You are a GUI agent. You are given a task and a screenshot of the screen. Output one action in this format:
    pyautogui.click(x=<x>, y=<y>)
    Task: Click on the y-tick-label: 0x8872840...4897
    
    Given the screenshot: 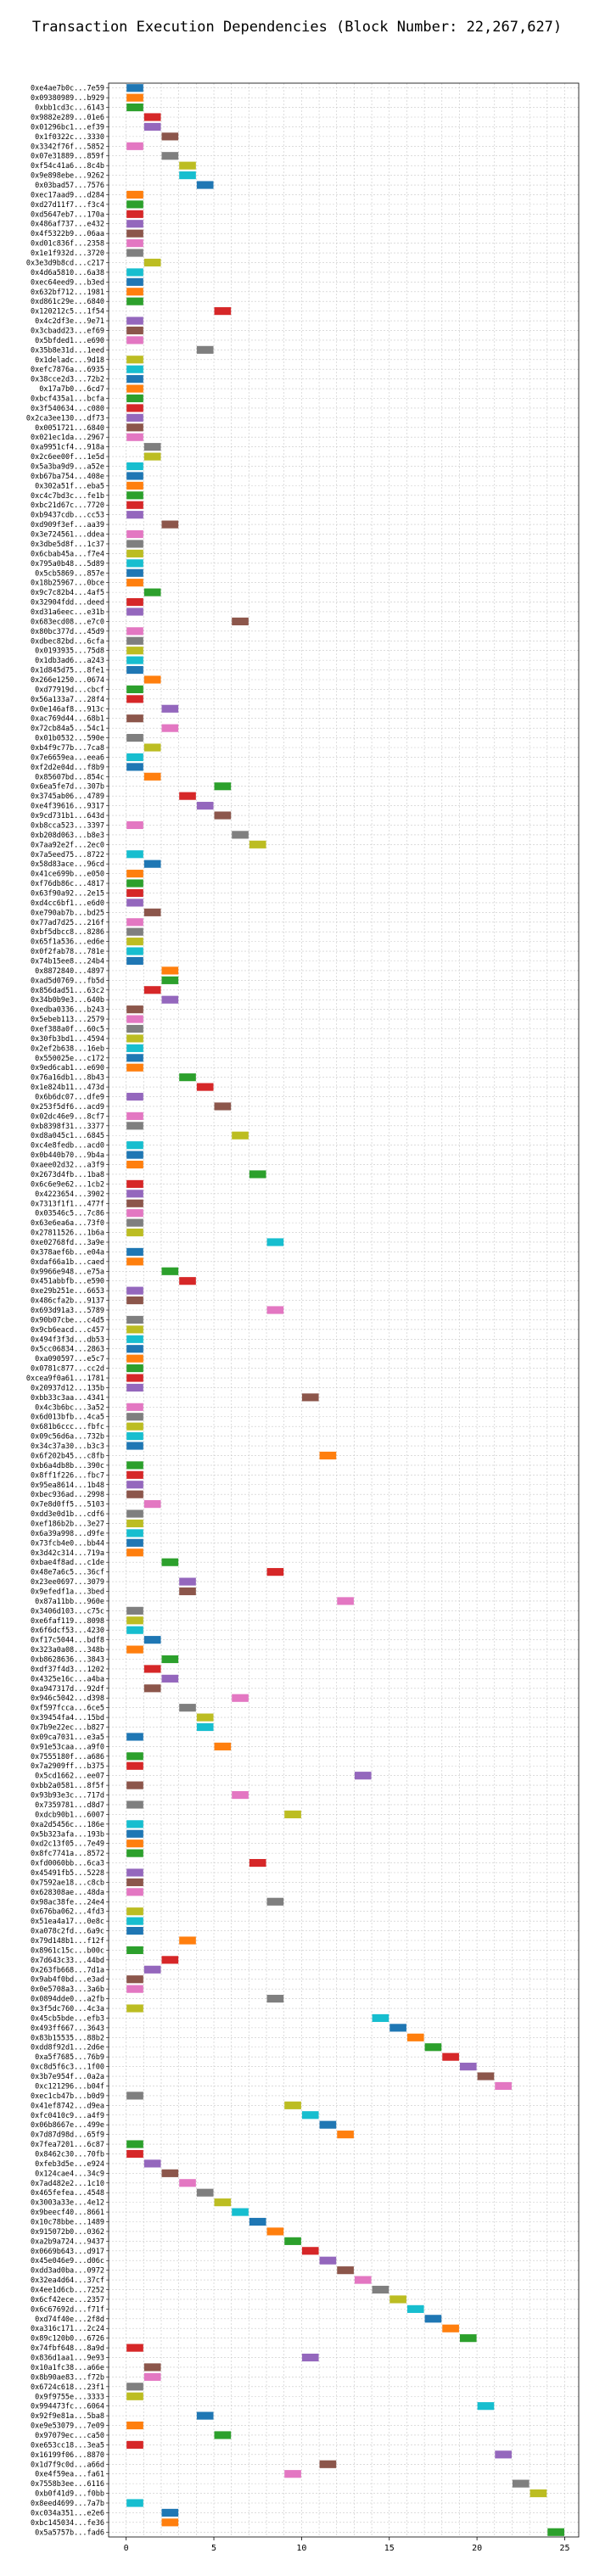 What is the action you would take?
    pyautogui.click(x=69, y=971)
    